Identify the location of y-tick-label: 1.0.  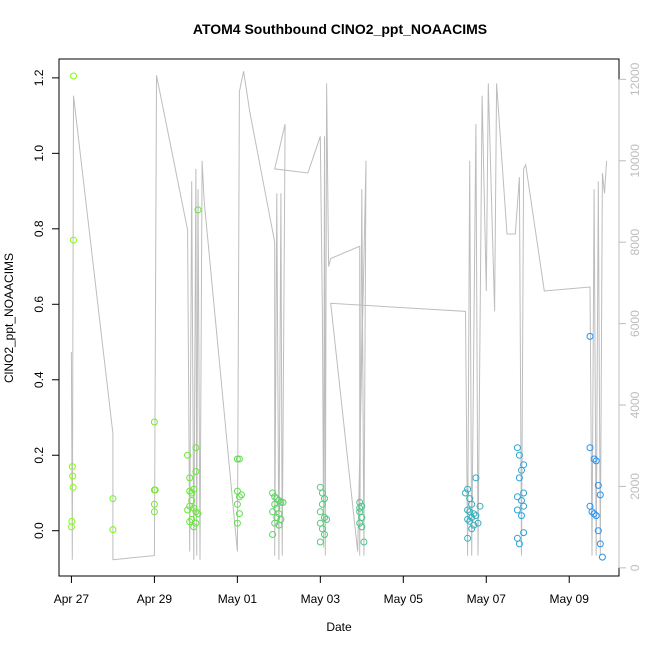
(39, 153).